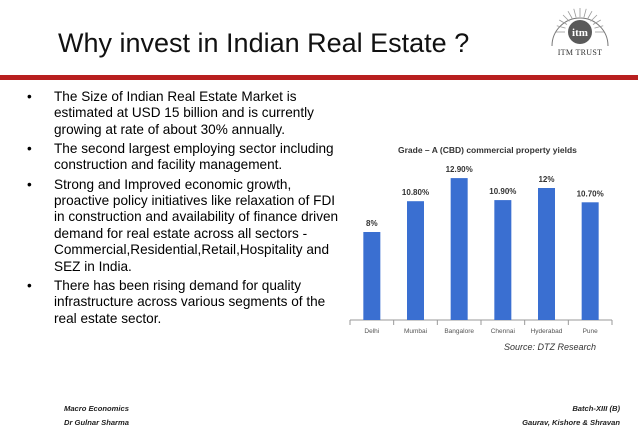 The image size is (638, 442). What do you see at coordinates (371, 331) in the screenshot?
I see `category-label: Delhi` at bounding box center [371, 331].